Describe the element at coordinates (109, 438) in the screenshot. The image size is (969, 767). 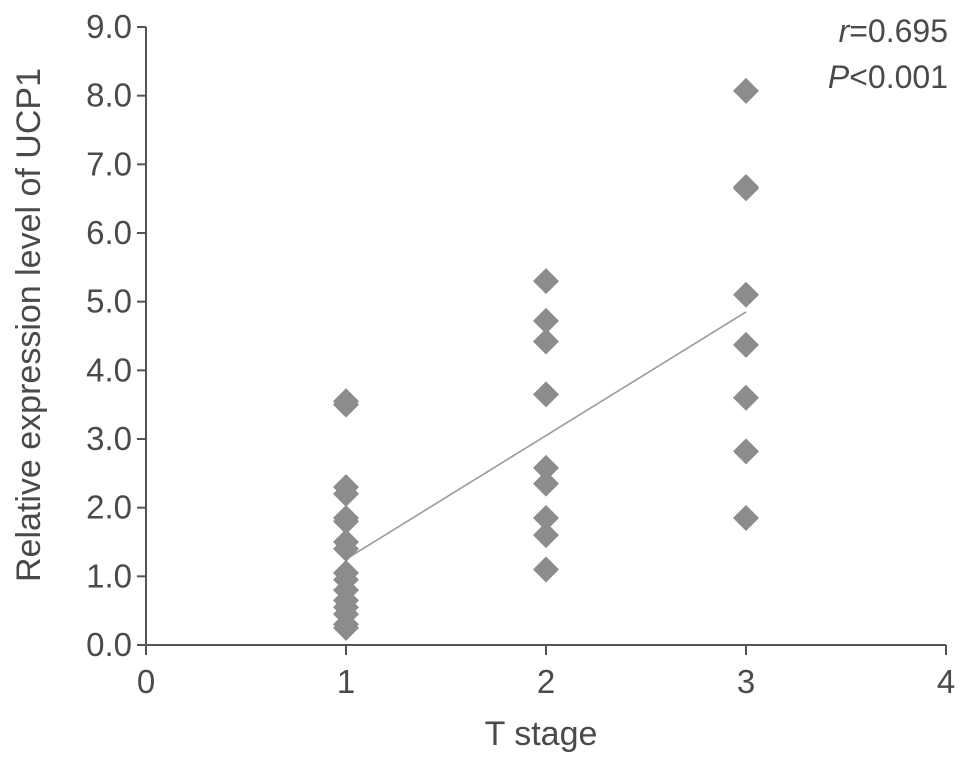
I see `y-tick-label: 3.0` at that location.